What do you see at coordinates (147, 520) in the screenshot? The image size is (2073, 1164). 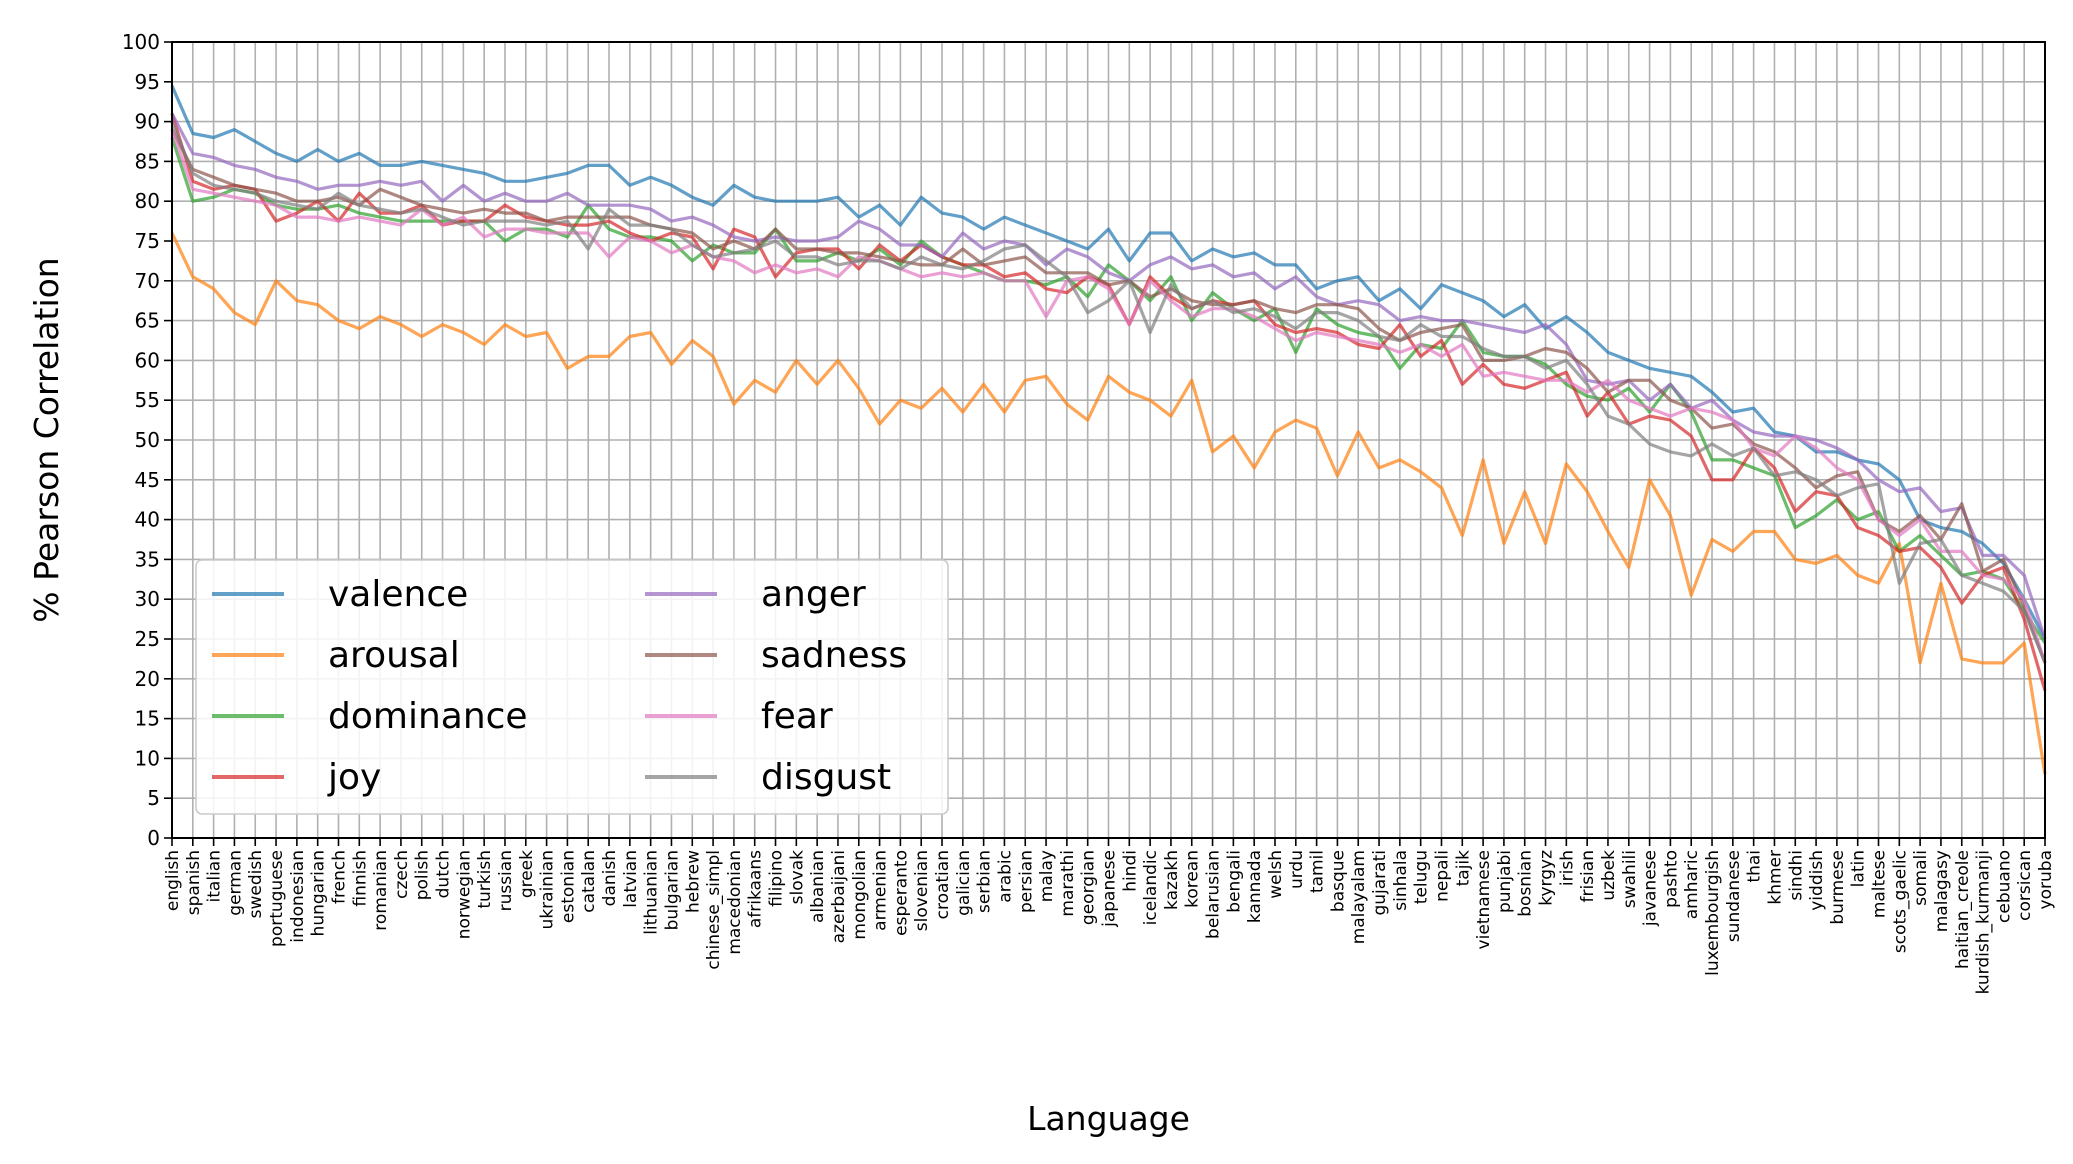 I see `y-tick-label: 40` at bounding box center [147, 520].